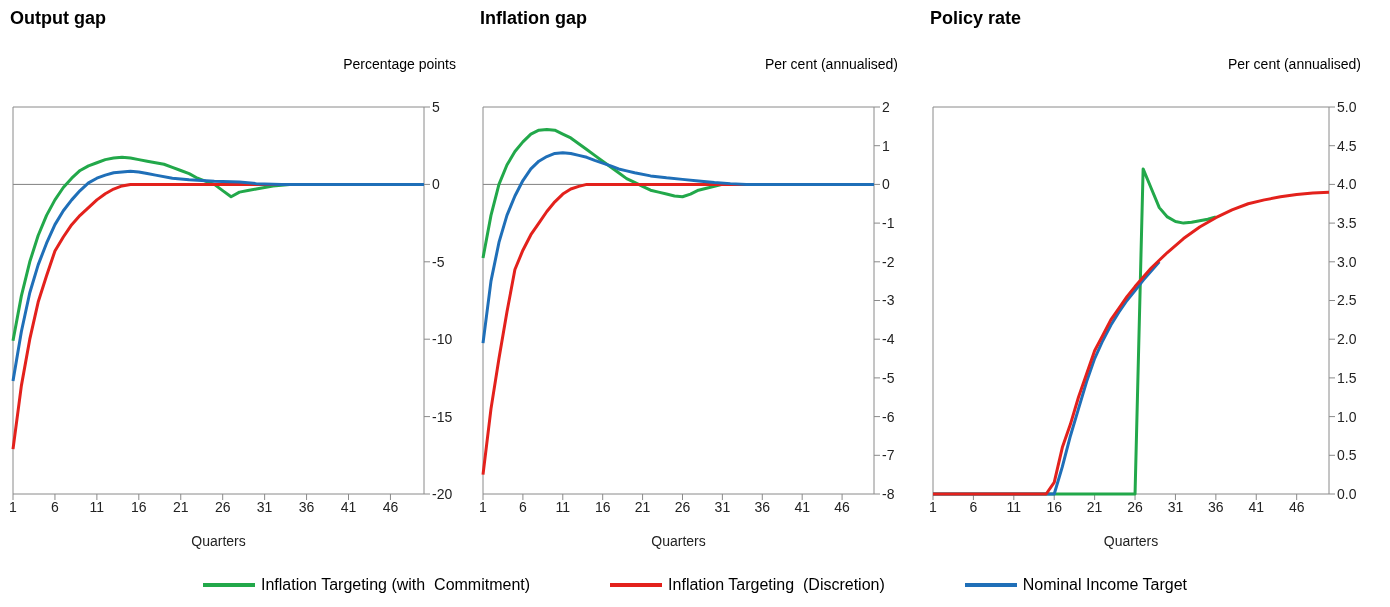 Image resolution: width=1390 pixels, height=607 pixels. I want to click on y-tick-label: 1.0, so click(1347, 416).